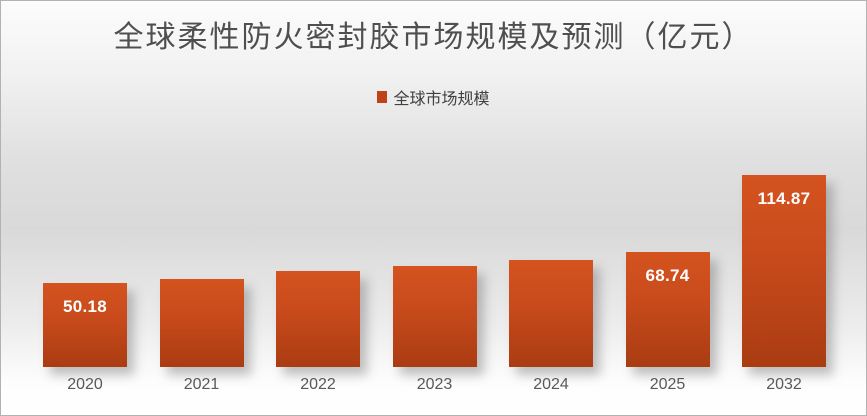  Describe the element at coordinates (434, 384) in the screenshot. I see `axis-tick-label: 2023` at that location.